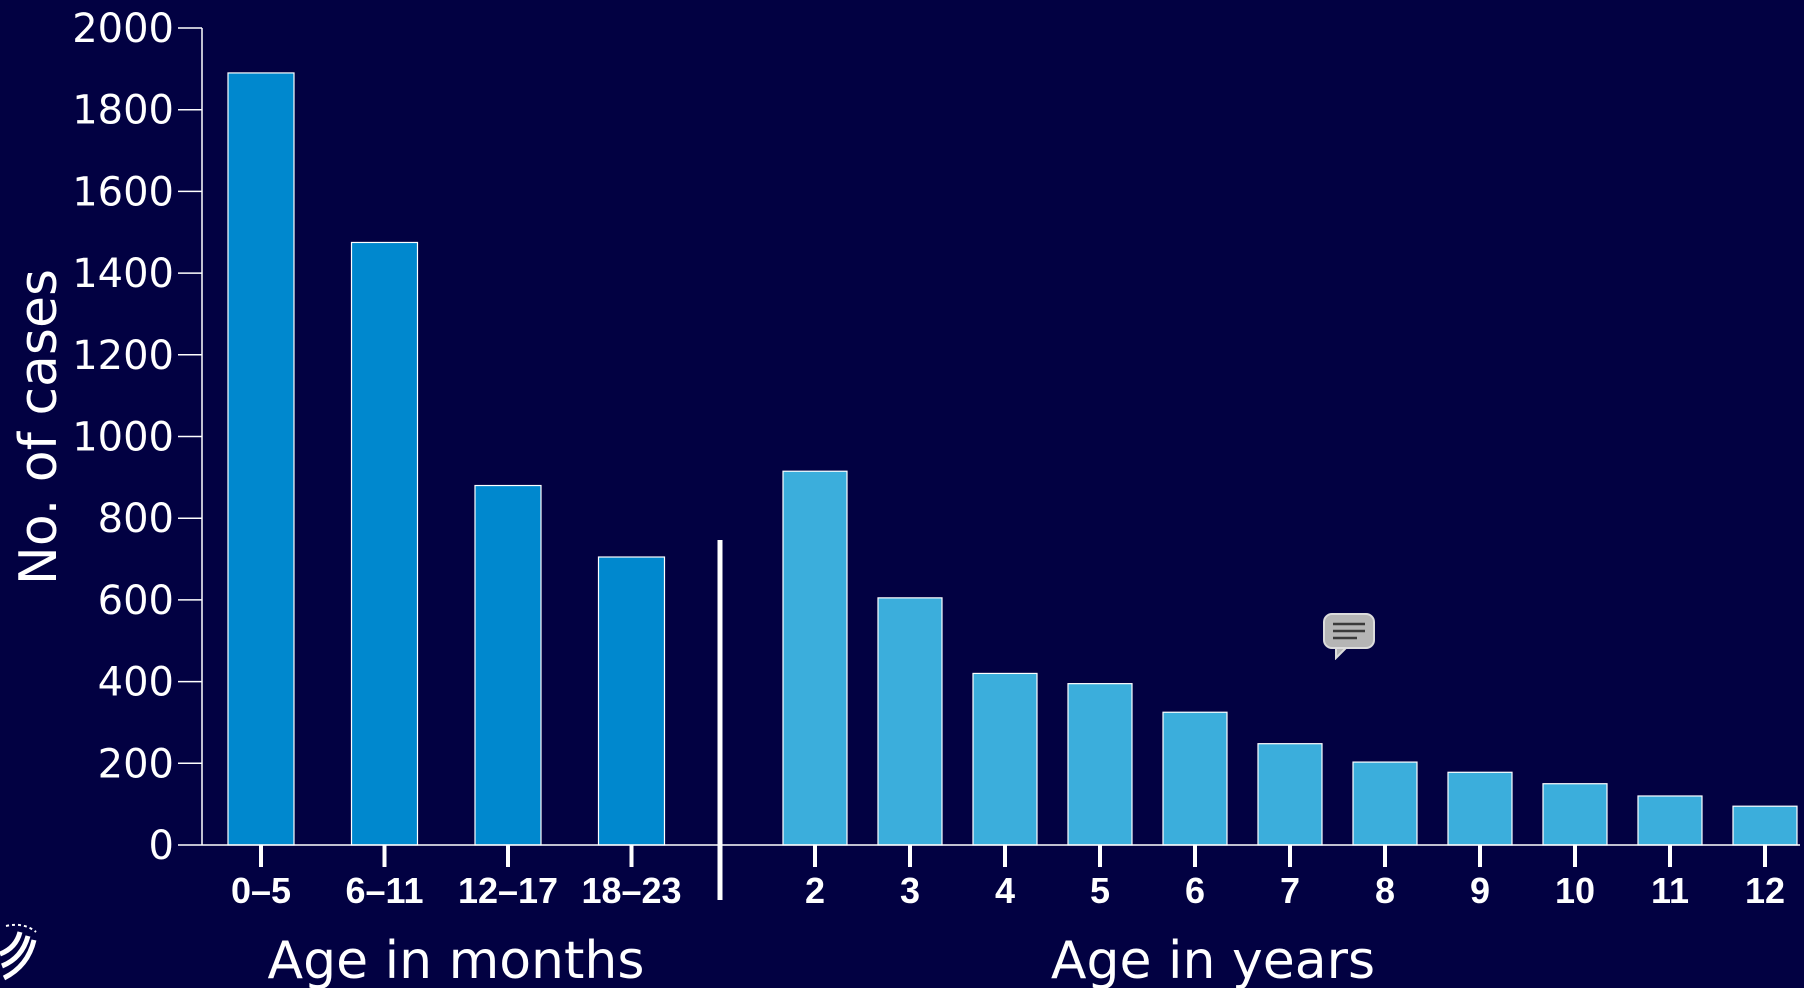 The width and height of the screenshot is (1804, 988). What do you see at coordinates (1575, 890) in the screenshot?
I see `x-tick-label: 10` at bounding box center [1575, 890].